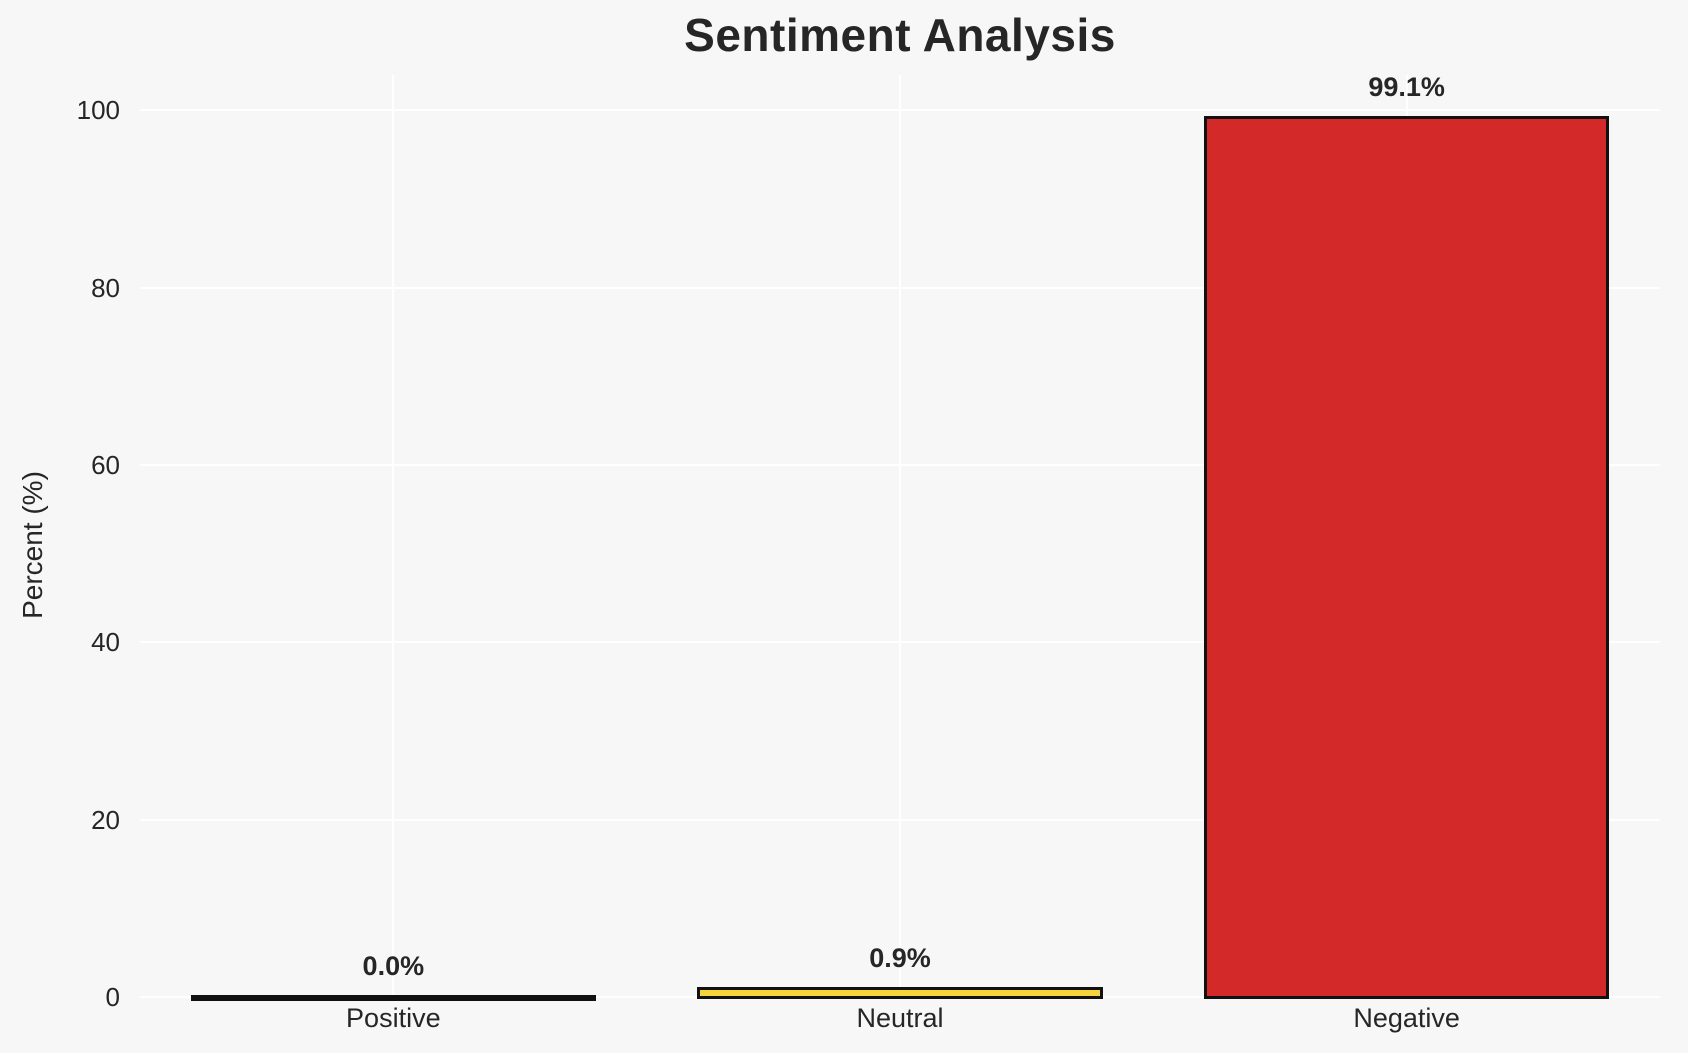 The height and width of the screenshot is (1053, 1688). What do you see at coordinates (1406, 1018) in the screenshot?
I see `x-tick-label: Negative` at bounding box center [1406, 1018].